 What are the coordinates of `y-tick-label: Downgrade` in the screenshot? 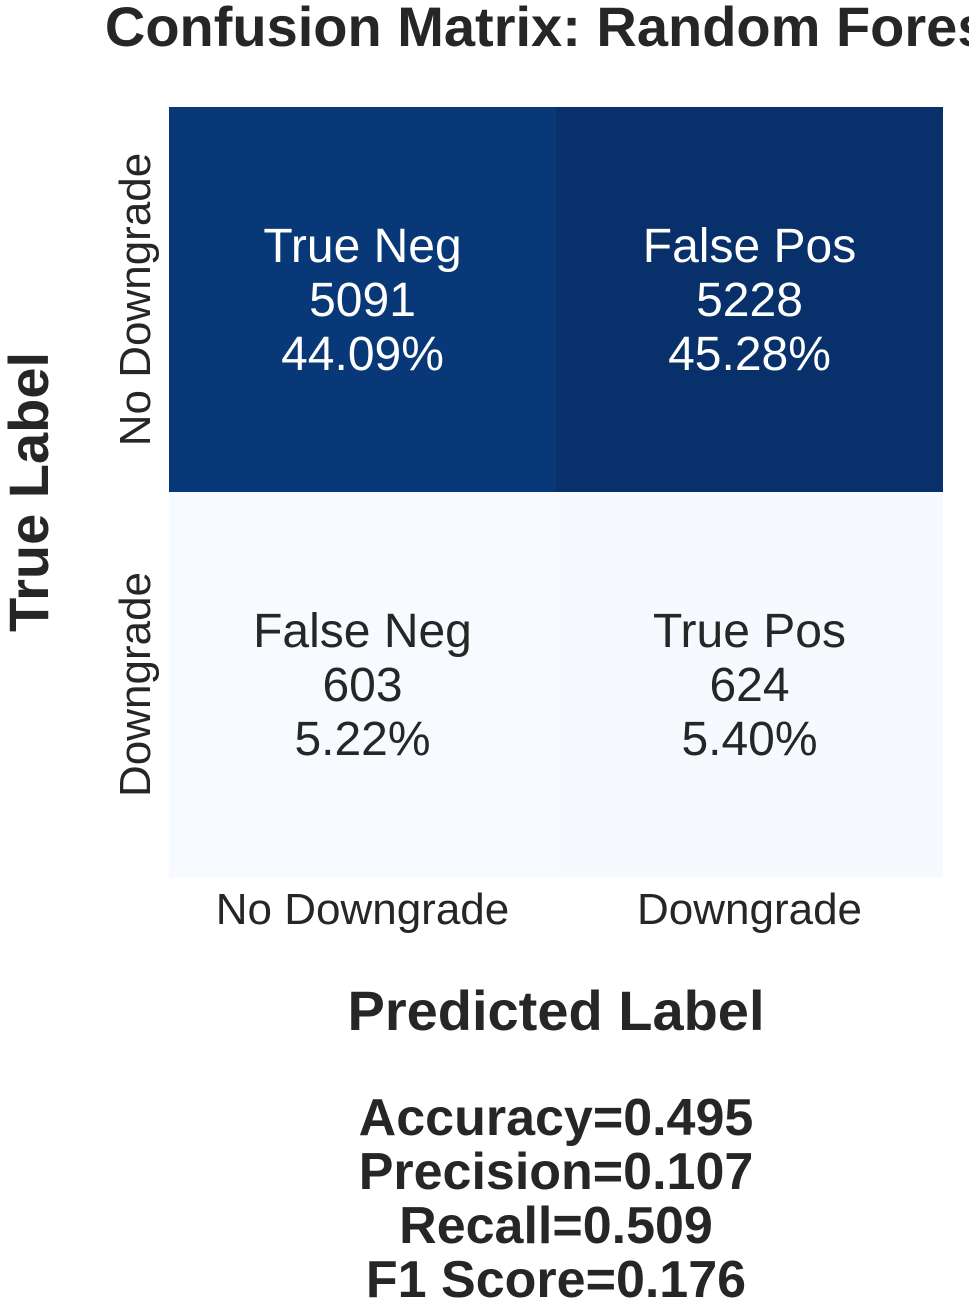 It's located at (135, 684).